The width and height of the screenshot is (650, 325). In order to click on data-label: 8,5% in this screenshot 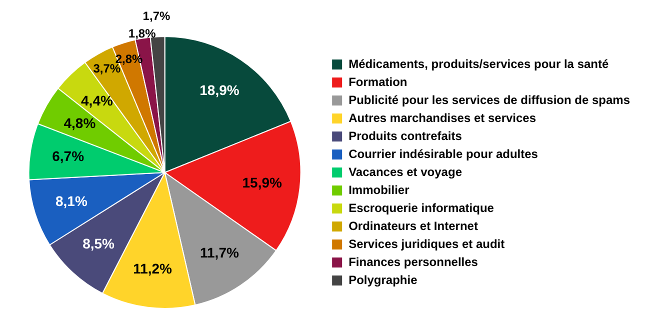, I will do `click(99, 243)`.